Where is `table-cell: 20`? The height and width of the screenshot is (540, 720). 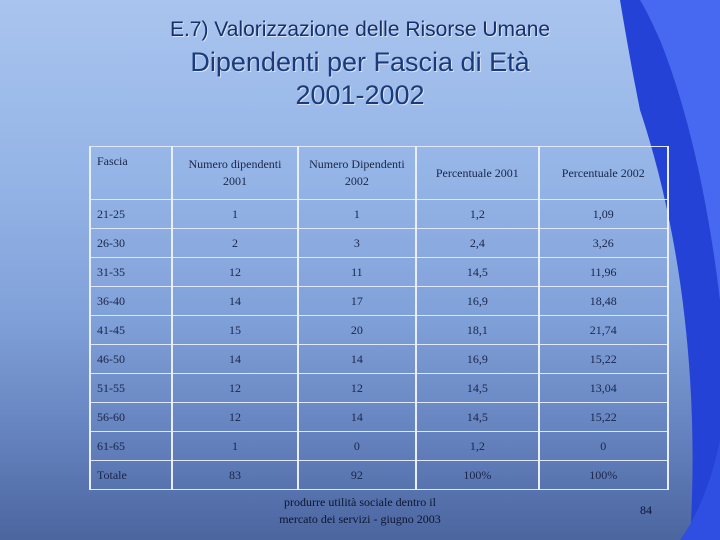 table-cell: 20 is located at coordinates (357, 330).